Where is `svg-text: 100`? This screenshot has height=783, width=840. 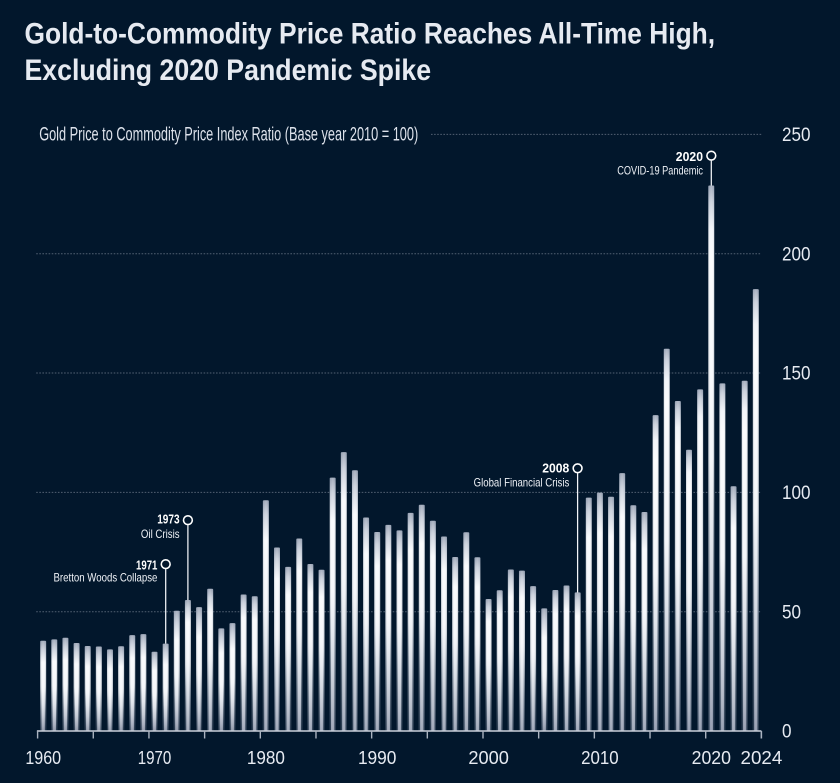
svg-text: 100 is located at coordinates (796, 493).